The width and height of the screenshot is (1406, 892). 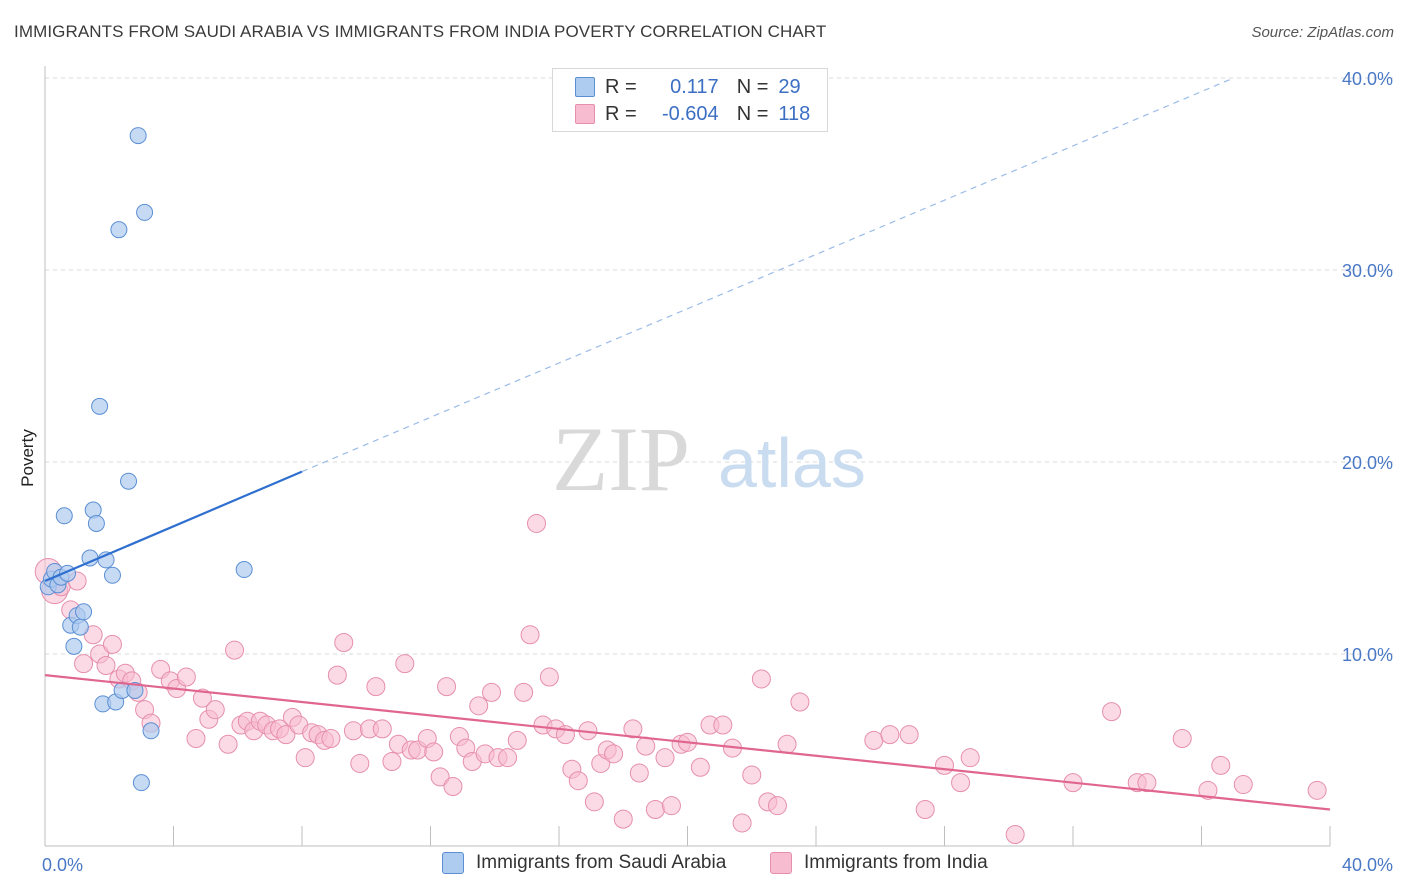 What do you see at coordinates (585, 114) in the screenshot?
I see `legend-swatch-india` at bounding box center [585, 114].